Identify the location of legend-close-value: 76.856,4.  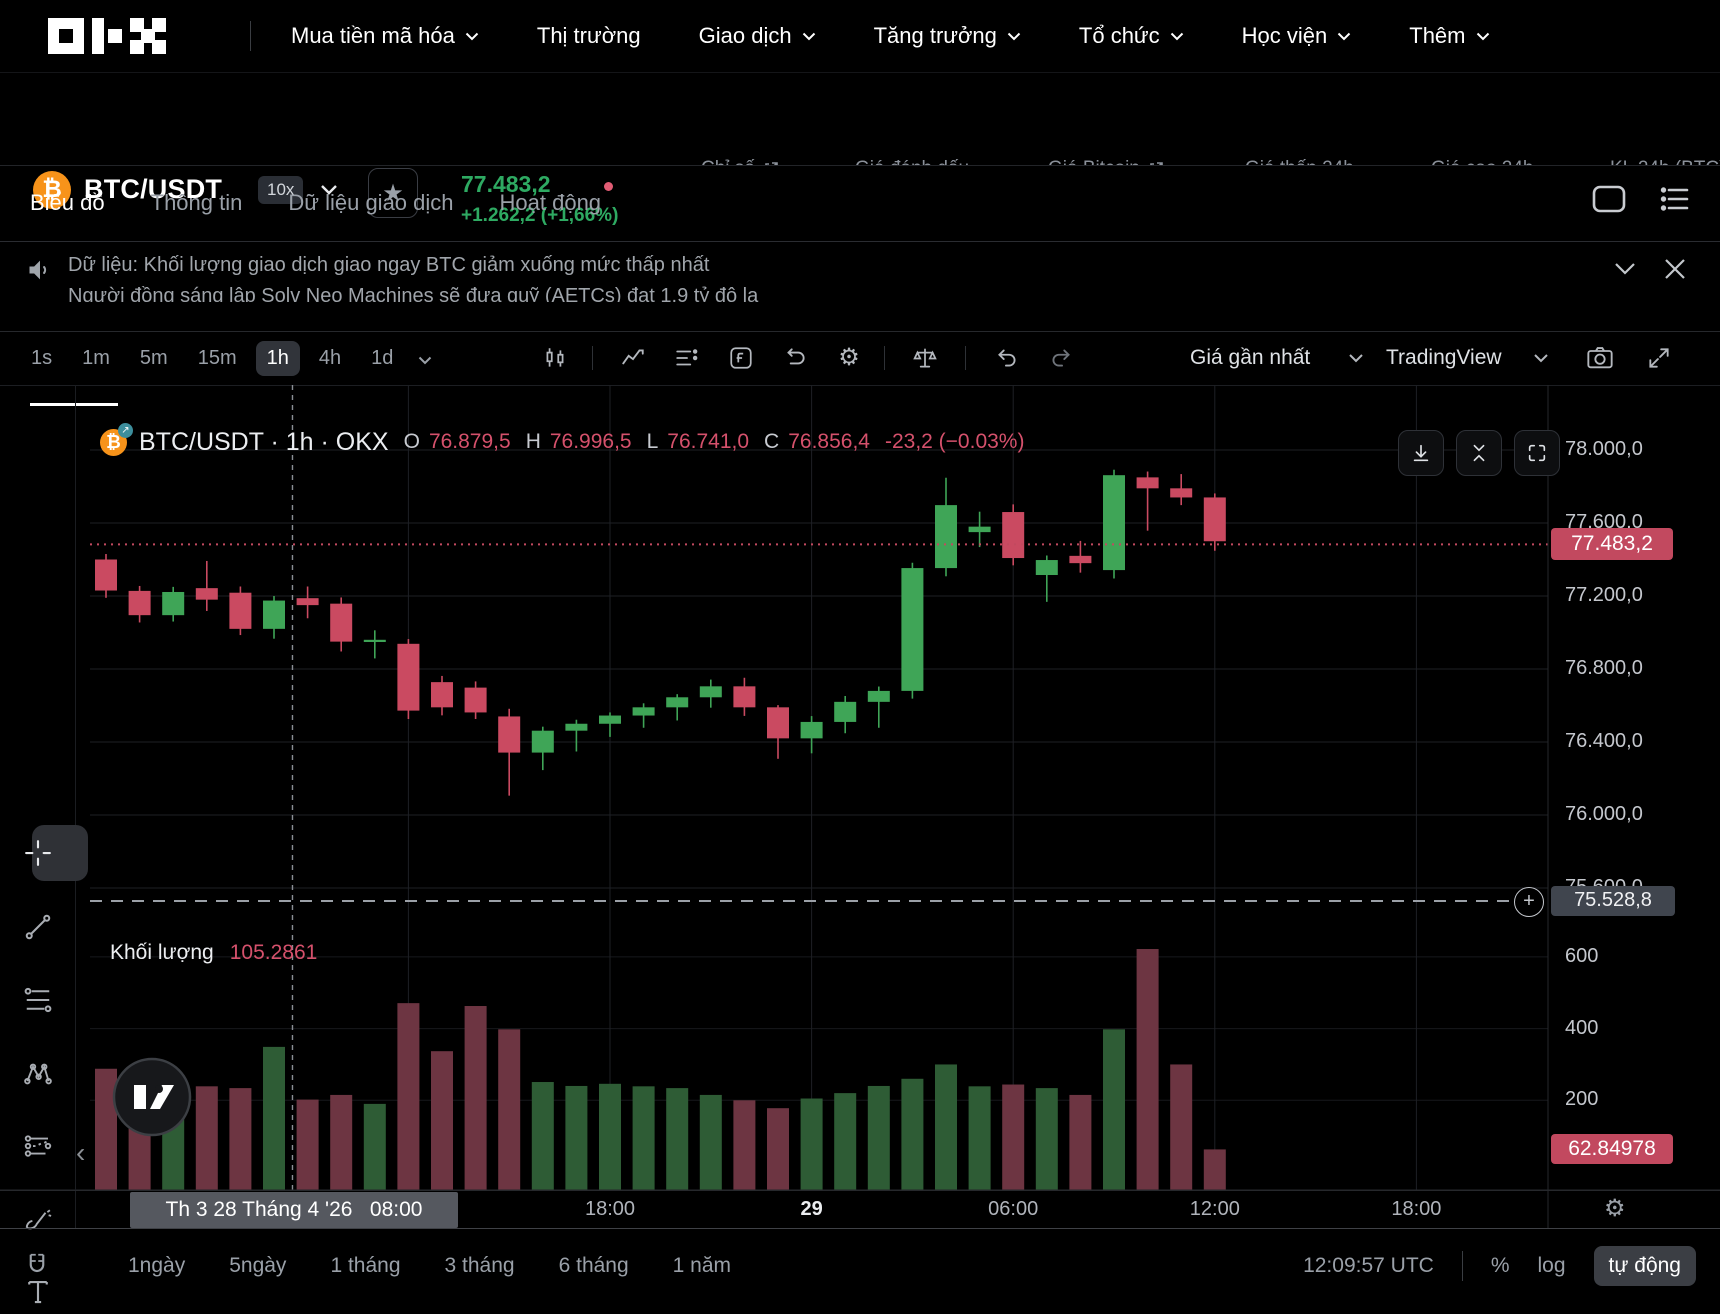
(829, 441).